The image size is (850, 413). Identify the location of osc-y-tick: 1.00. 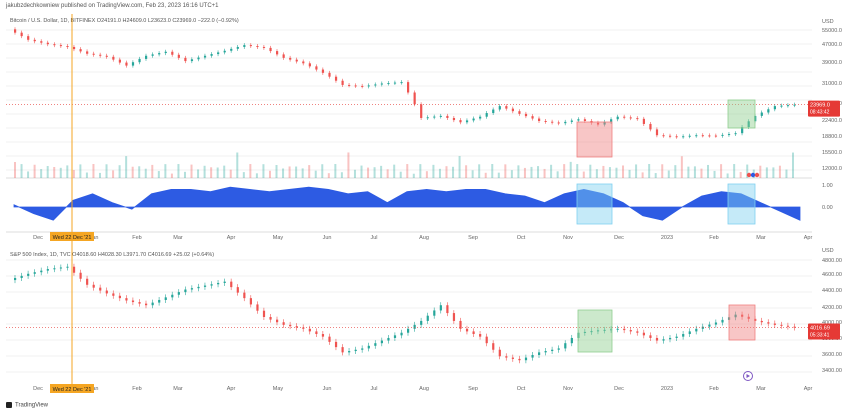
(827, 186).